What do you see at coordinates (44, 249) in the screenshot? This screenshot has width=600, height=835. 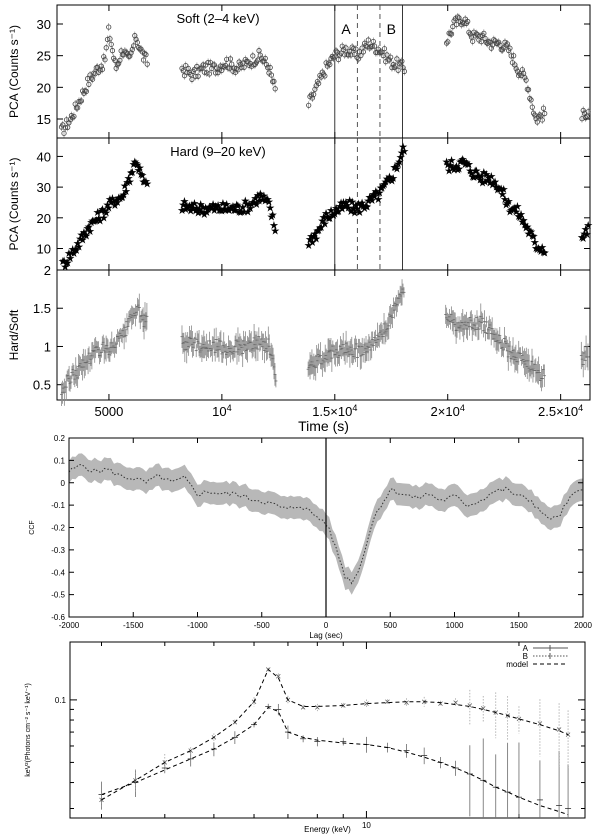 I see `ytick-label-hard: 10` at bounding box center [44, 249].